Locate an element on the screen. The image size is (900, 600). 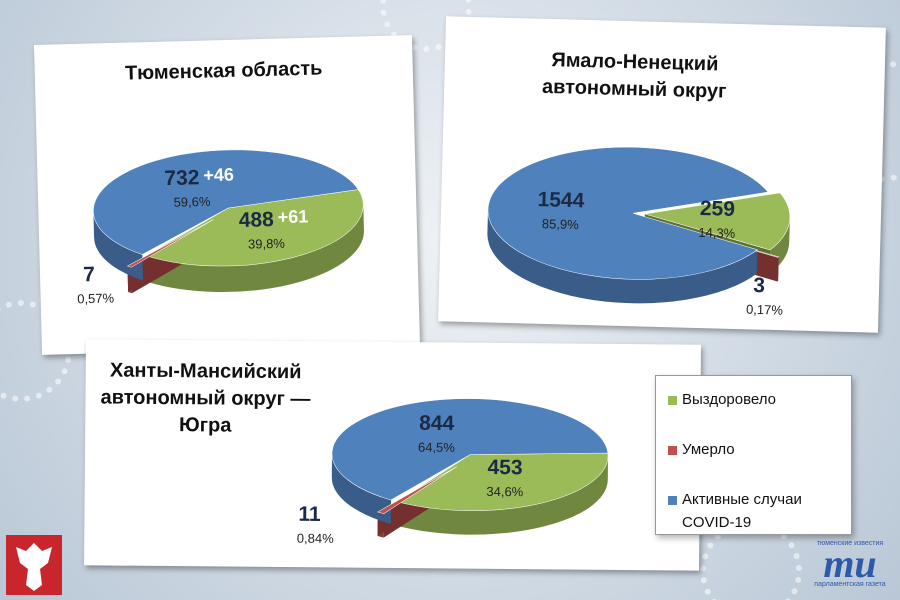
logo-mark: ти is located at coordinates (850, 563).